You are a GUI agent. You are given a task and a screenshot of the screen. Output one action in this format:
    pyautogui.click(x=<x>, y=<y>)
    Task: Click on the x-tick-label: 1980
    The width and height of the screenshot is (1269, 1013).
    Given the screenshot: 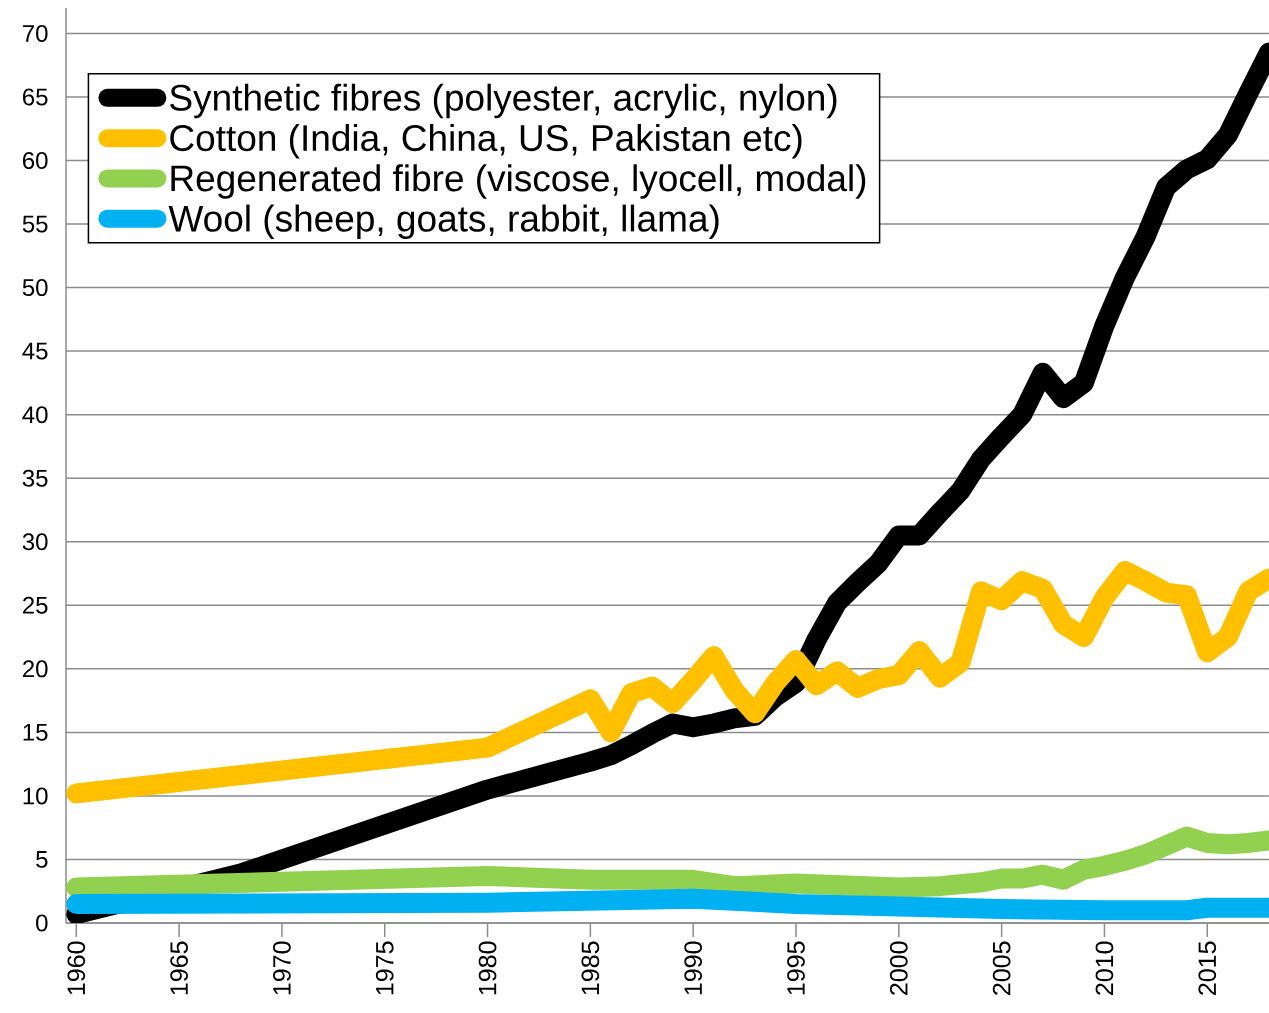 What is the action you would take?
    pyautogui.click(x=487, y=968)
    